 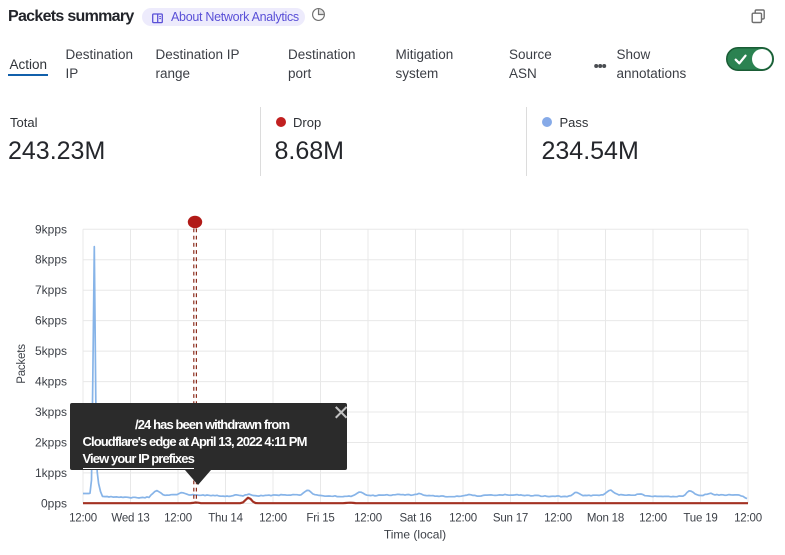 What do you see at coordinates (510, 519) in the screenshot?
I see `svg-text: Sun 17` at bounding box center [510, 519].